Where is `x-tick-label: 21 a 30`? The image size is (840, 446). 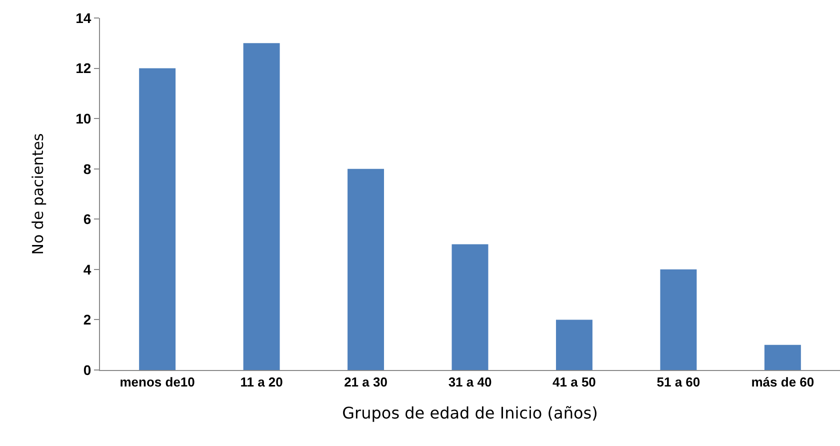 x-tick-label: 21 a 30 is located at coordinates (366, 382).